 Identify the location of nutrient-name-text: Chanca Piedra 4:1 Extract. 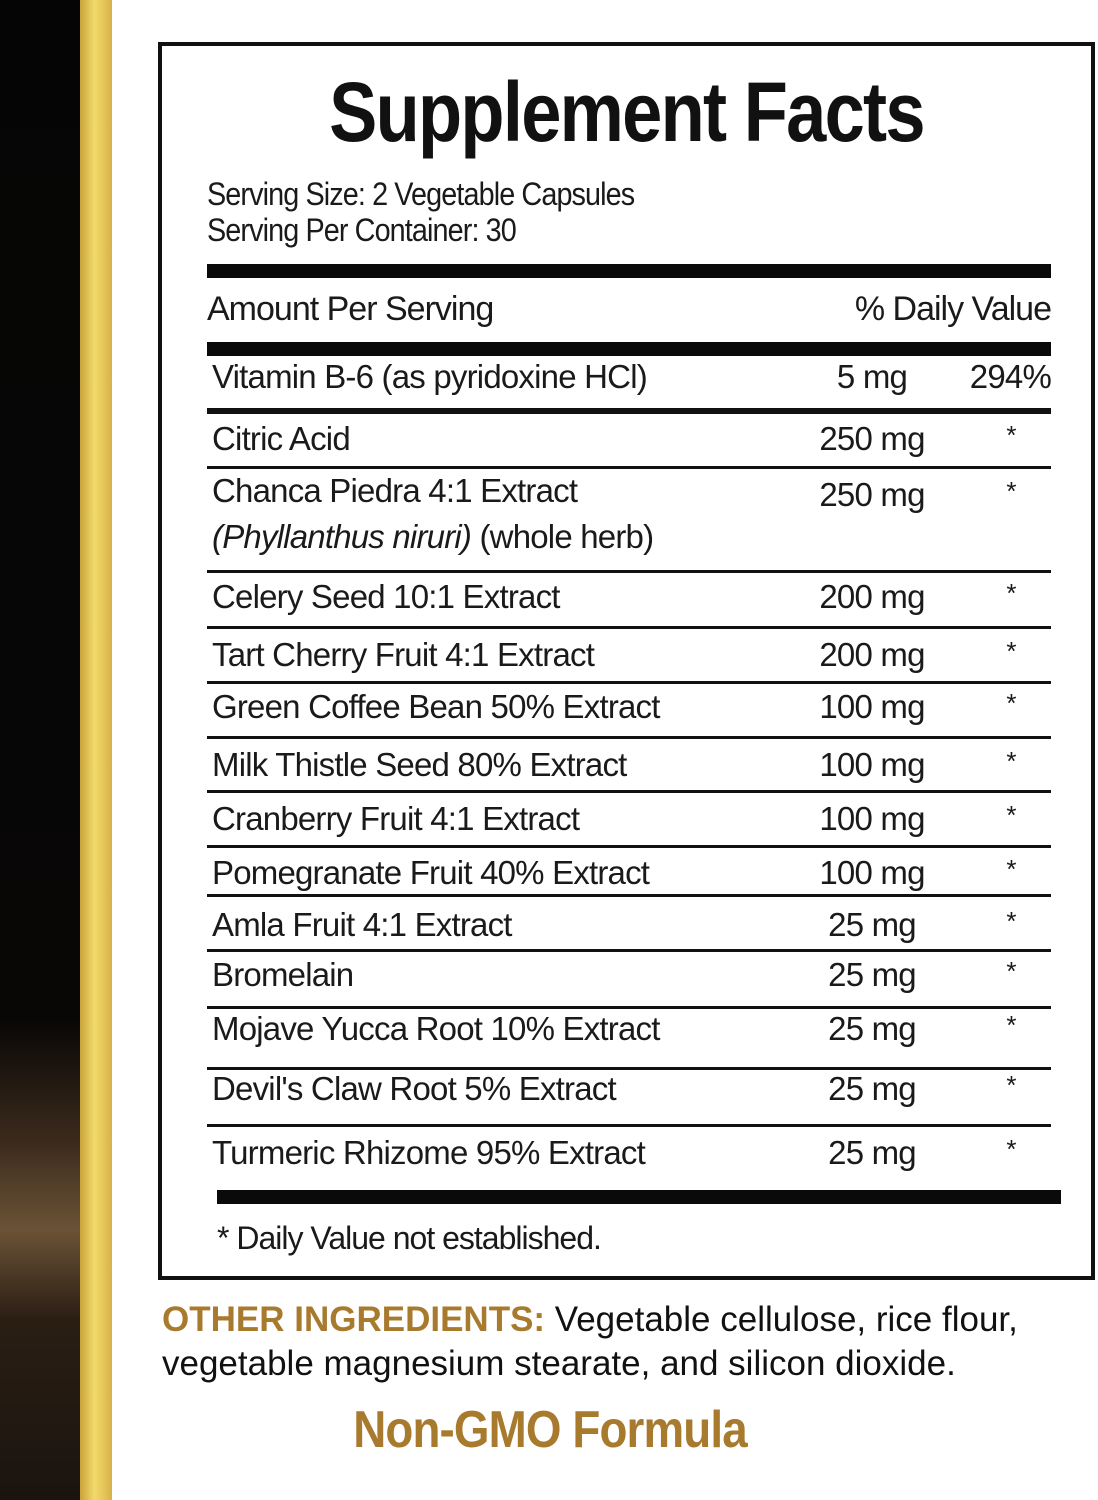
(395, 490).